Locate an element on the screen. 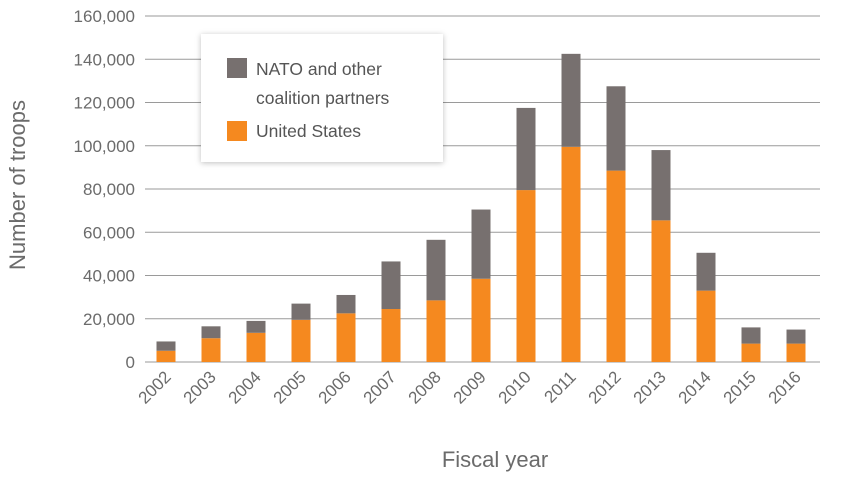 The image size is (850, 477). x-tick-label: 2013 is located at coordinates (650, 387).